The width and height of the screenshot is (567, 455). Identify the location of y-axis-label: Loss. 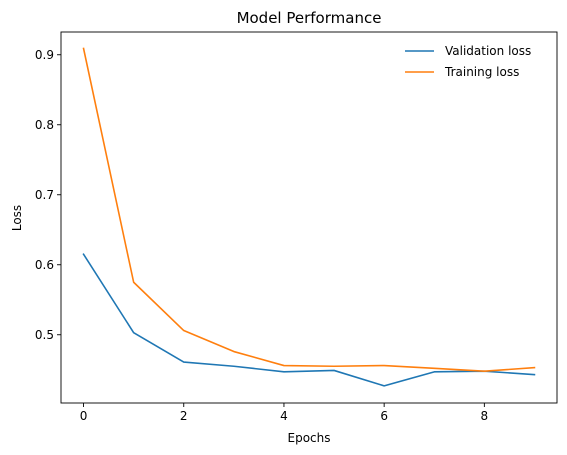
(17, 218).